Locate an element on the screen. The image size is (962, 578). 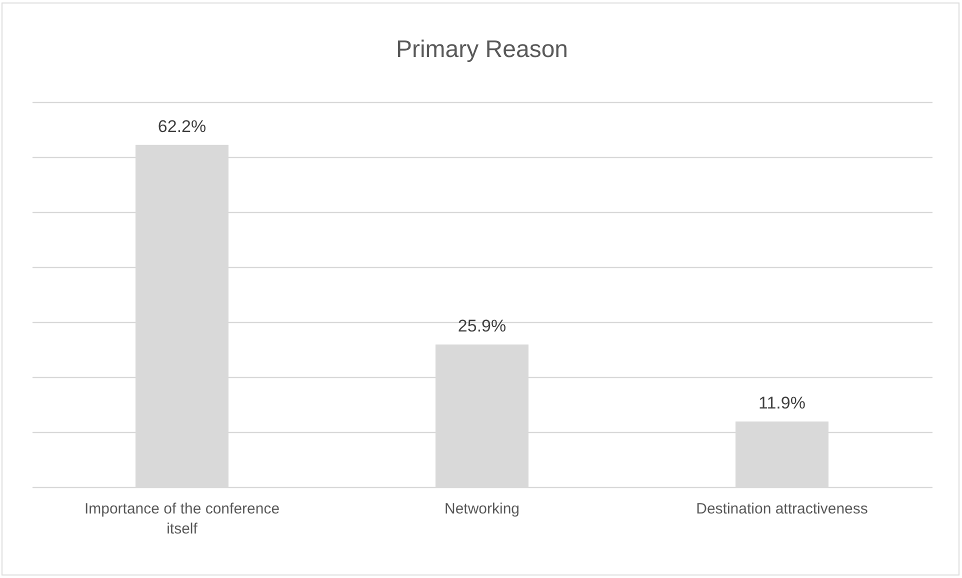
x-tick-label: Networking is located at coordinates (482, 509).